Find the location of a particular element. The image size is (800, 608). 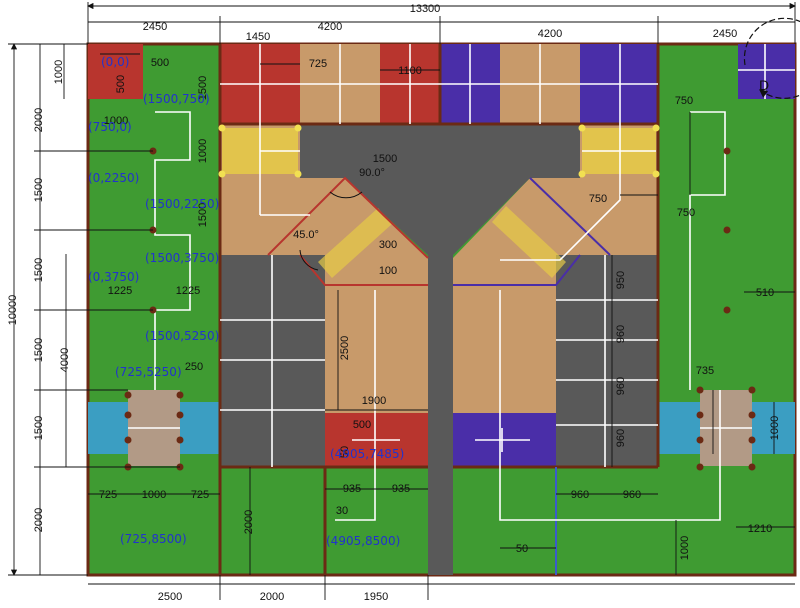

dim-725b: 725 is located at coordinates (200, 495).